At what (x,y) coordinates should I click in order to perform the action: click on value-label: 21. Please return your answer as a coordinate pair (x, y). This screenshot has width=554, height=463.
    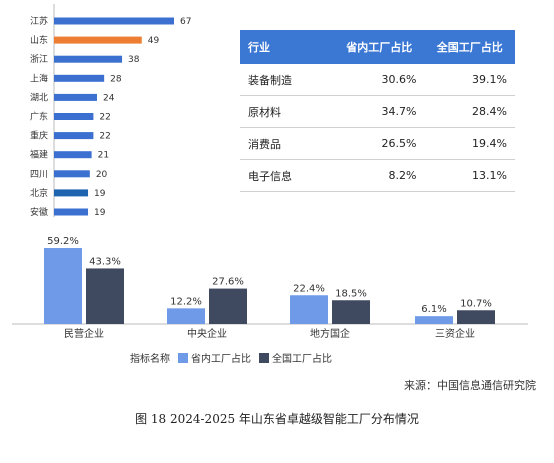
    Looking at the image, I should click on (103, 156).